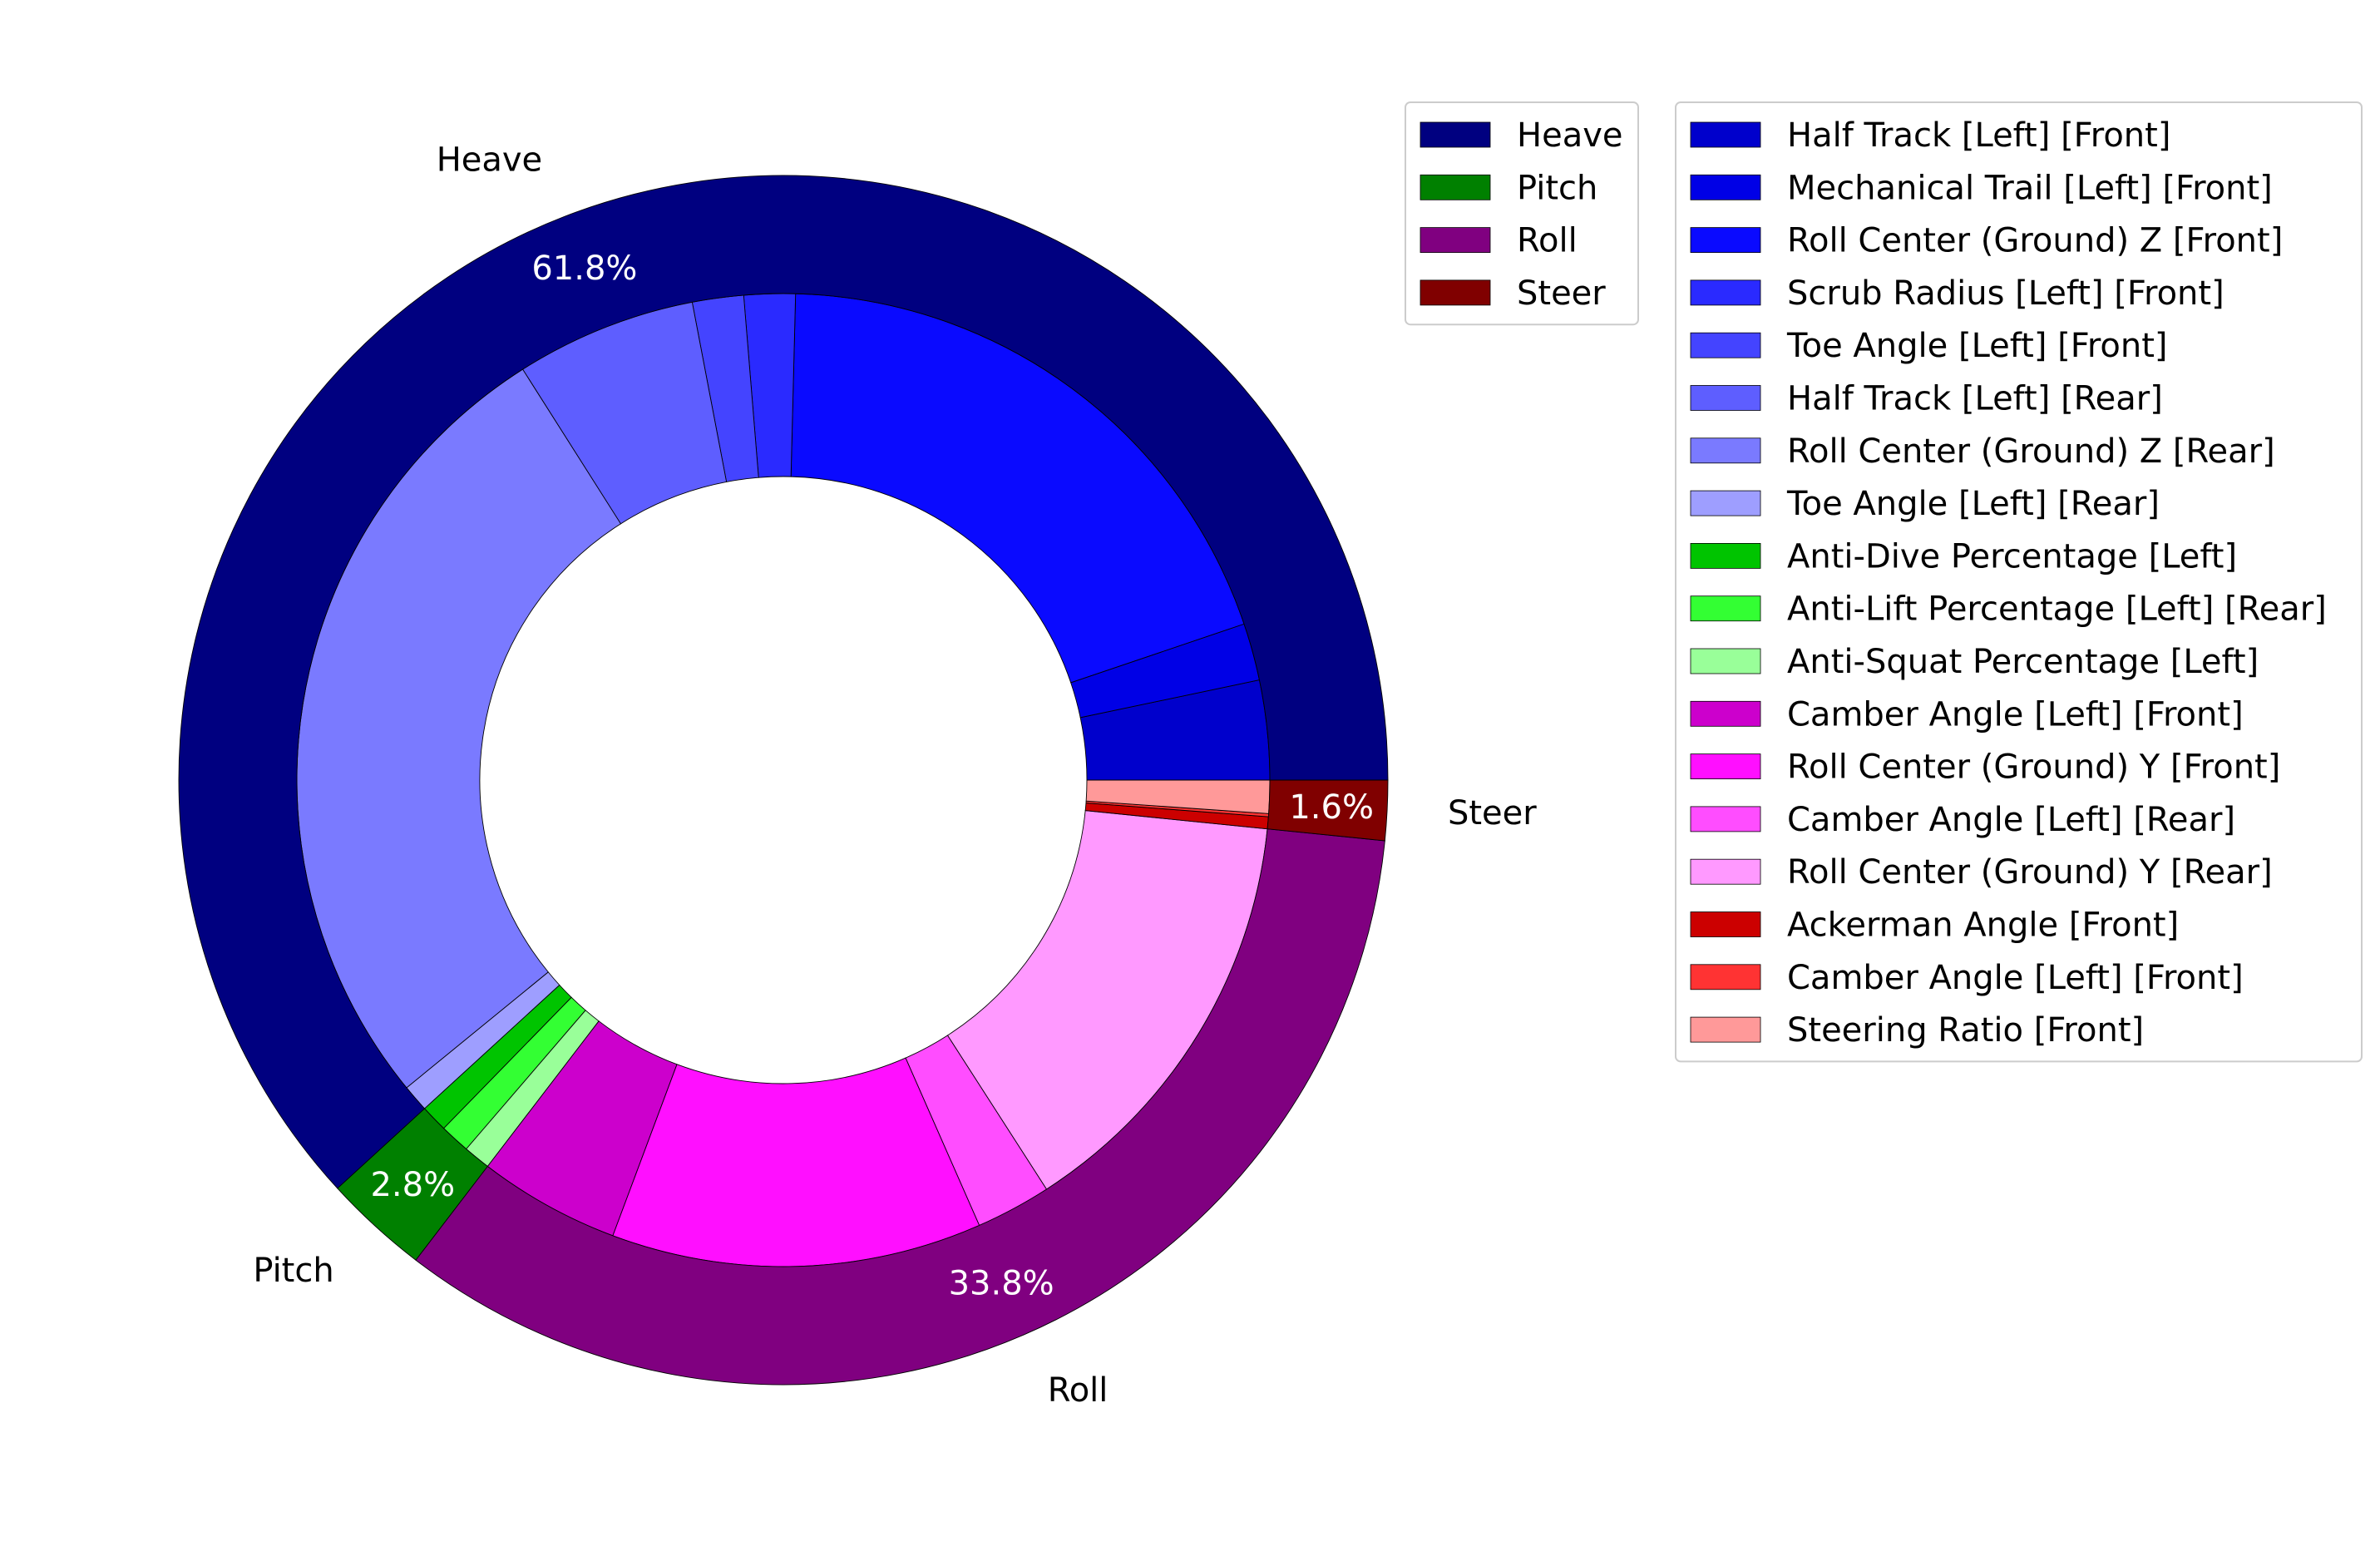 This screenshot has height=1556, width=2380. I want to click on legend-label-toe-angle-left-rear: Toe Angle [Left] [Rear], so click(1973, 504).